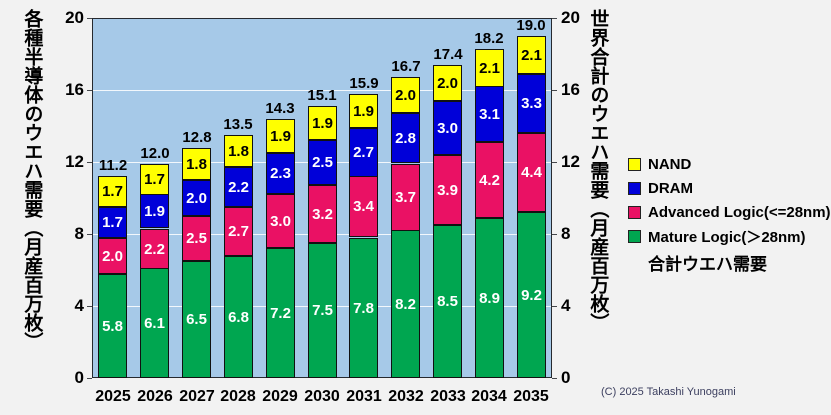 This screenshot has width=831, height=415. Describe the element at coordinates (112, 326) in the screenshot. I see `bar-segment: 5.8` at that location.